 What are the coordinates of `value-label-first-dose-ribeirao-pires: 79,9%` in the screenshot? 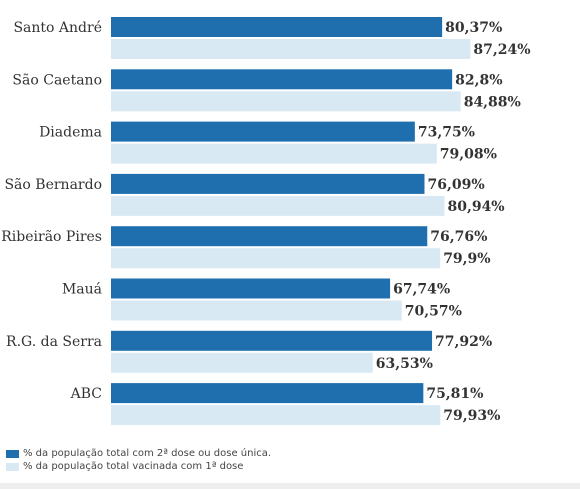 It's located at (466, 259).